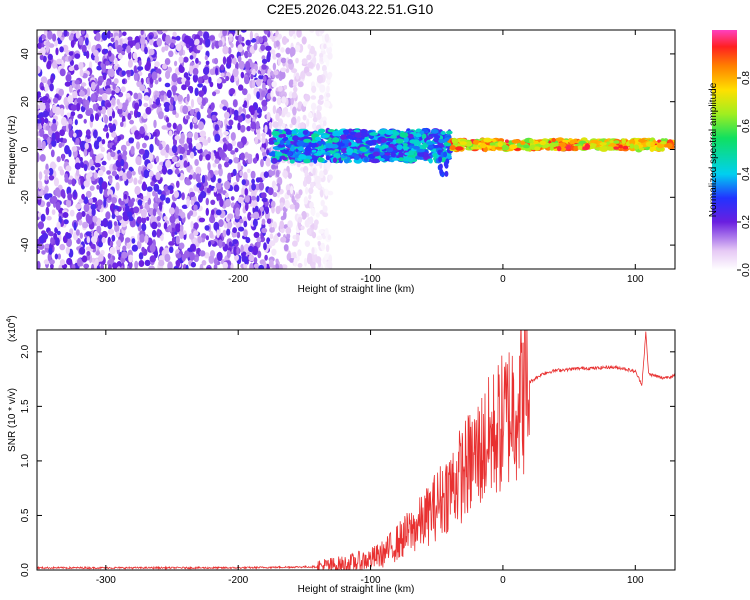 Image resolution: width=750 pixels, height=600 pixels. I want to click on x-tick-label: -200, so click(238, 279).